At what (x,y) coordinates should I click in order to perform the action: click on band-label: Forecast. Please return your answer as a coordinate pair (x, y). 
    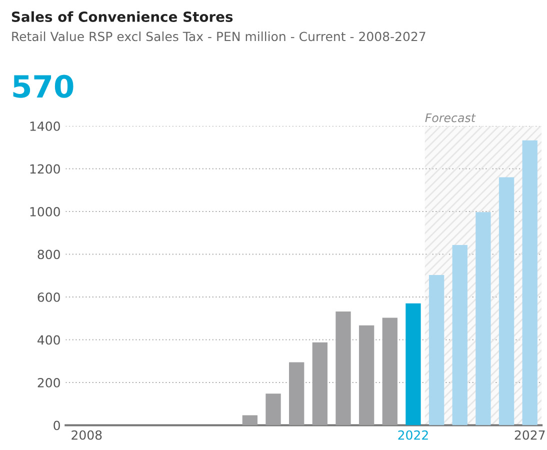
    Looking at the image, I should click on (450, 117).